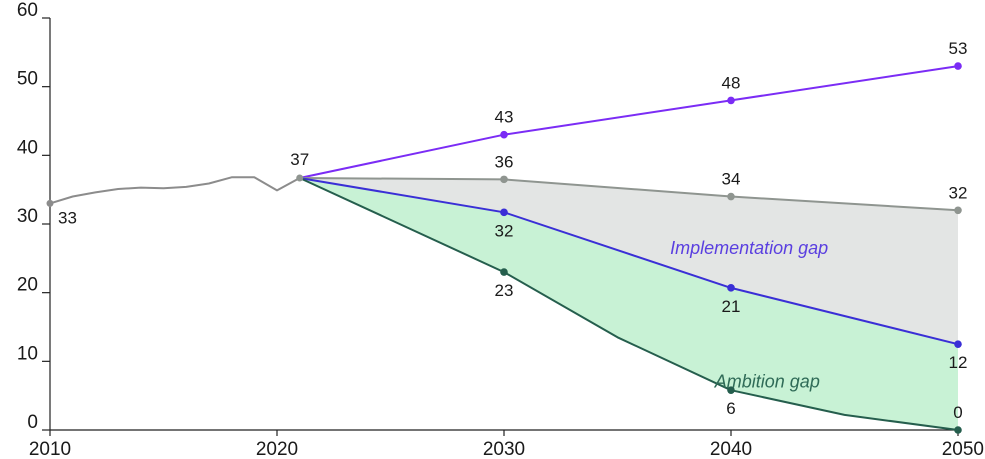 This screenshot has width=985, height=459. I want to click on historical-start-point, so click(50, 203).